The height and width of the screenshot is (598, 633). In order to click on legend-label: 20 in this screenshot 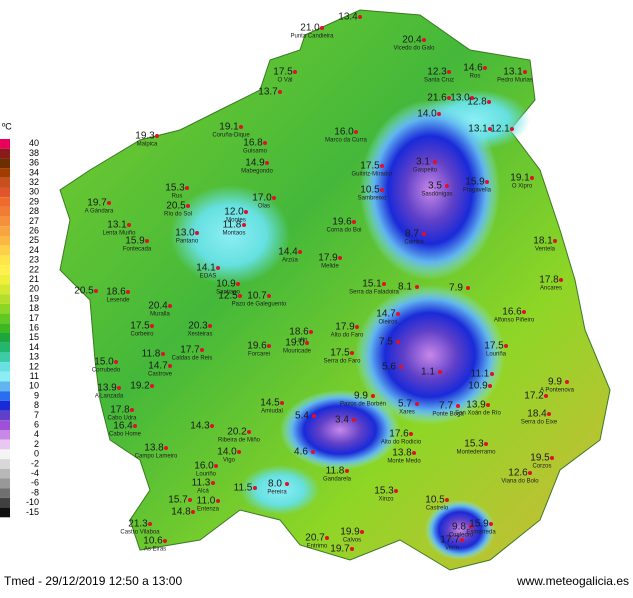, I will do `click(34, 289)`.